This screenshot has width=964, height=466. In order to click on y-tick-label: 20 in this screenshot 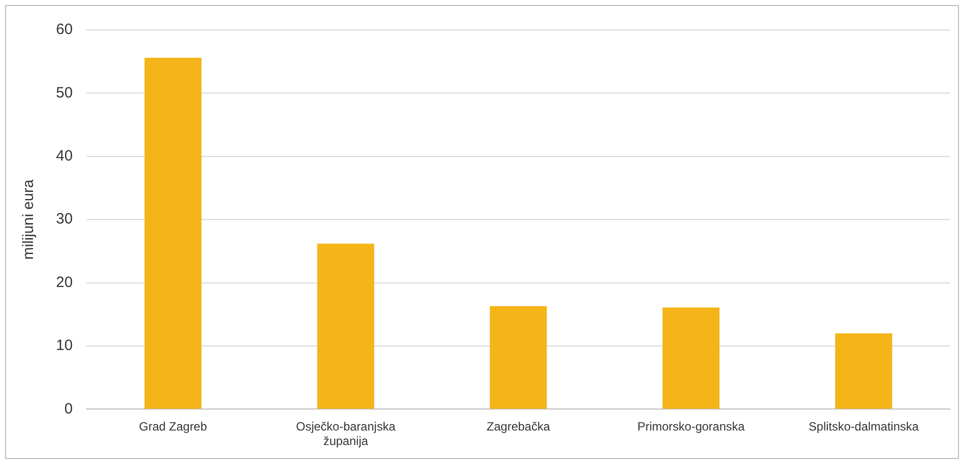, I will do `click(64, 282)`.